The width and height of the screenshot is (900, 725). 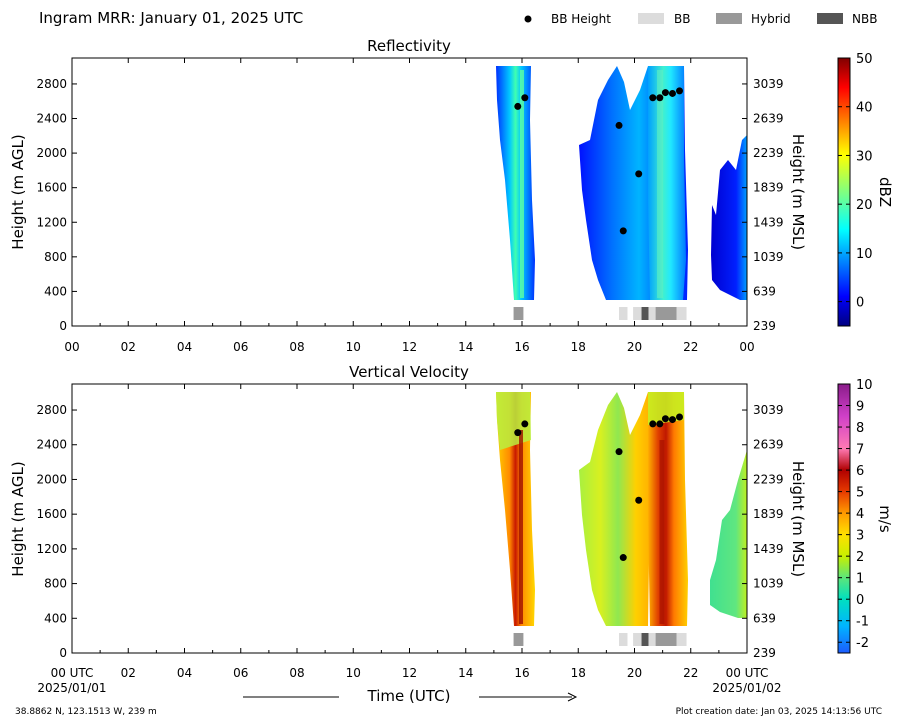 What do you see at coordinates (747, 673) in the screenshot?
I see `x-tick-label: 00 UTC` at bounding box center [747, 673].